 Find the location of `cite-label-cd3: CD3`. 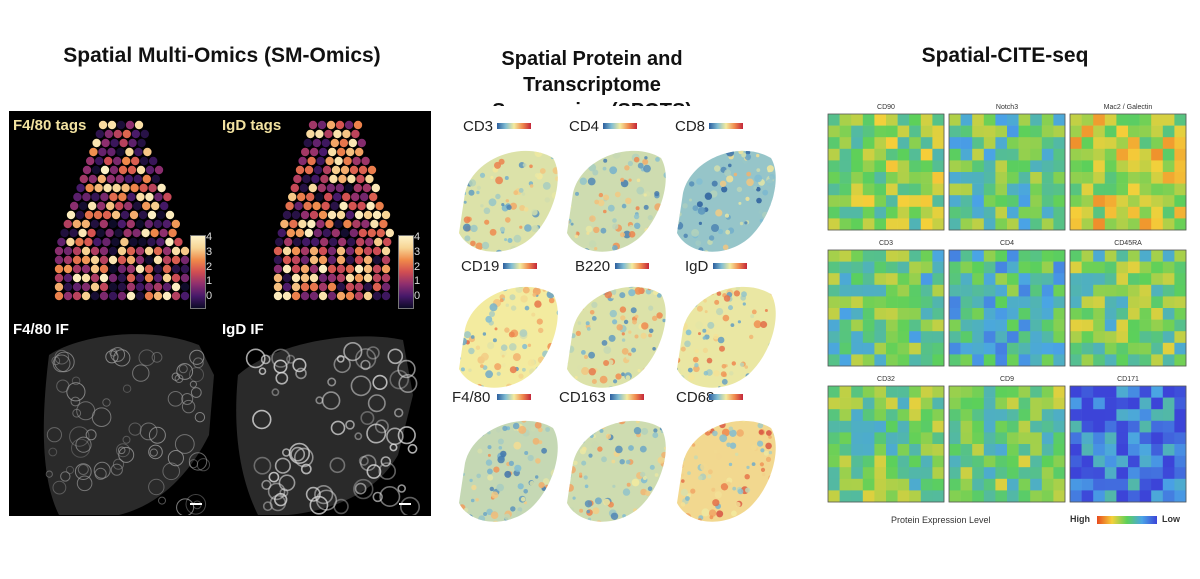

cite-label-cd3: CD3 is located at coordinates (885, 243).